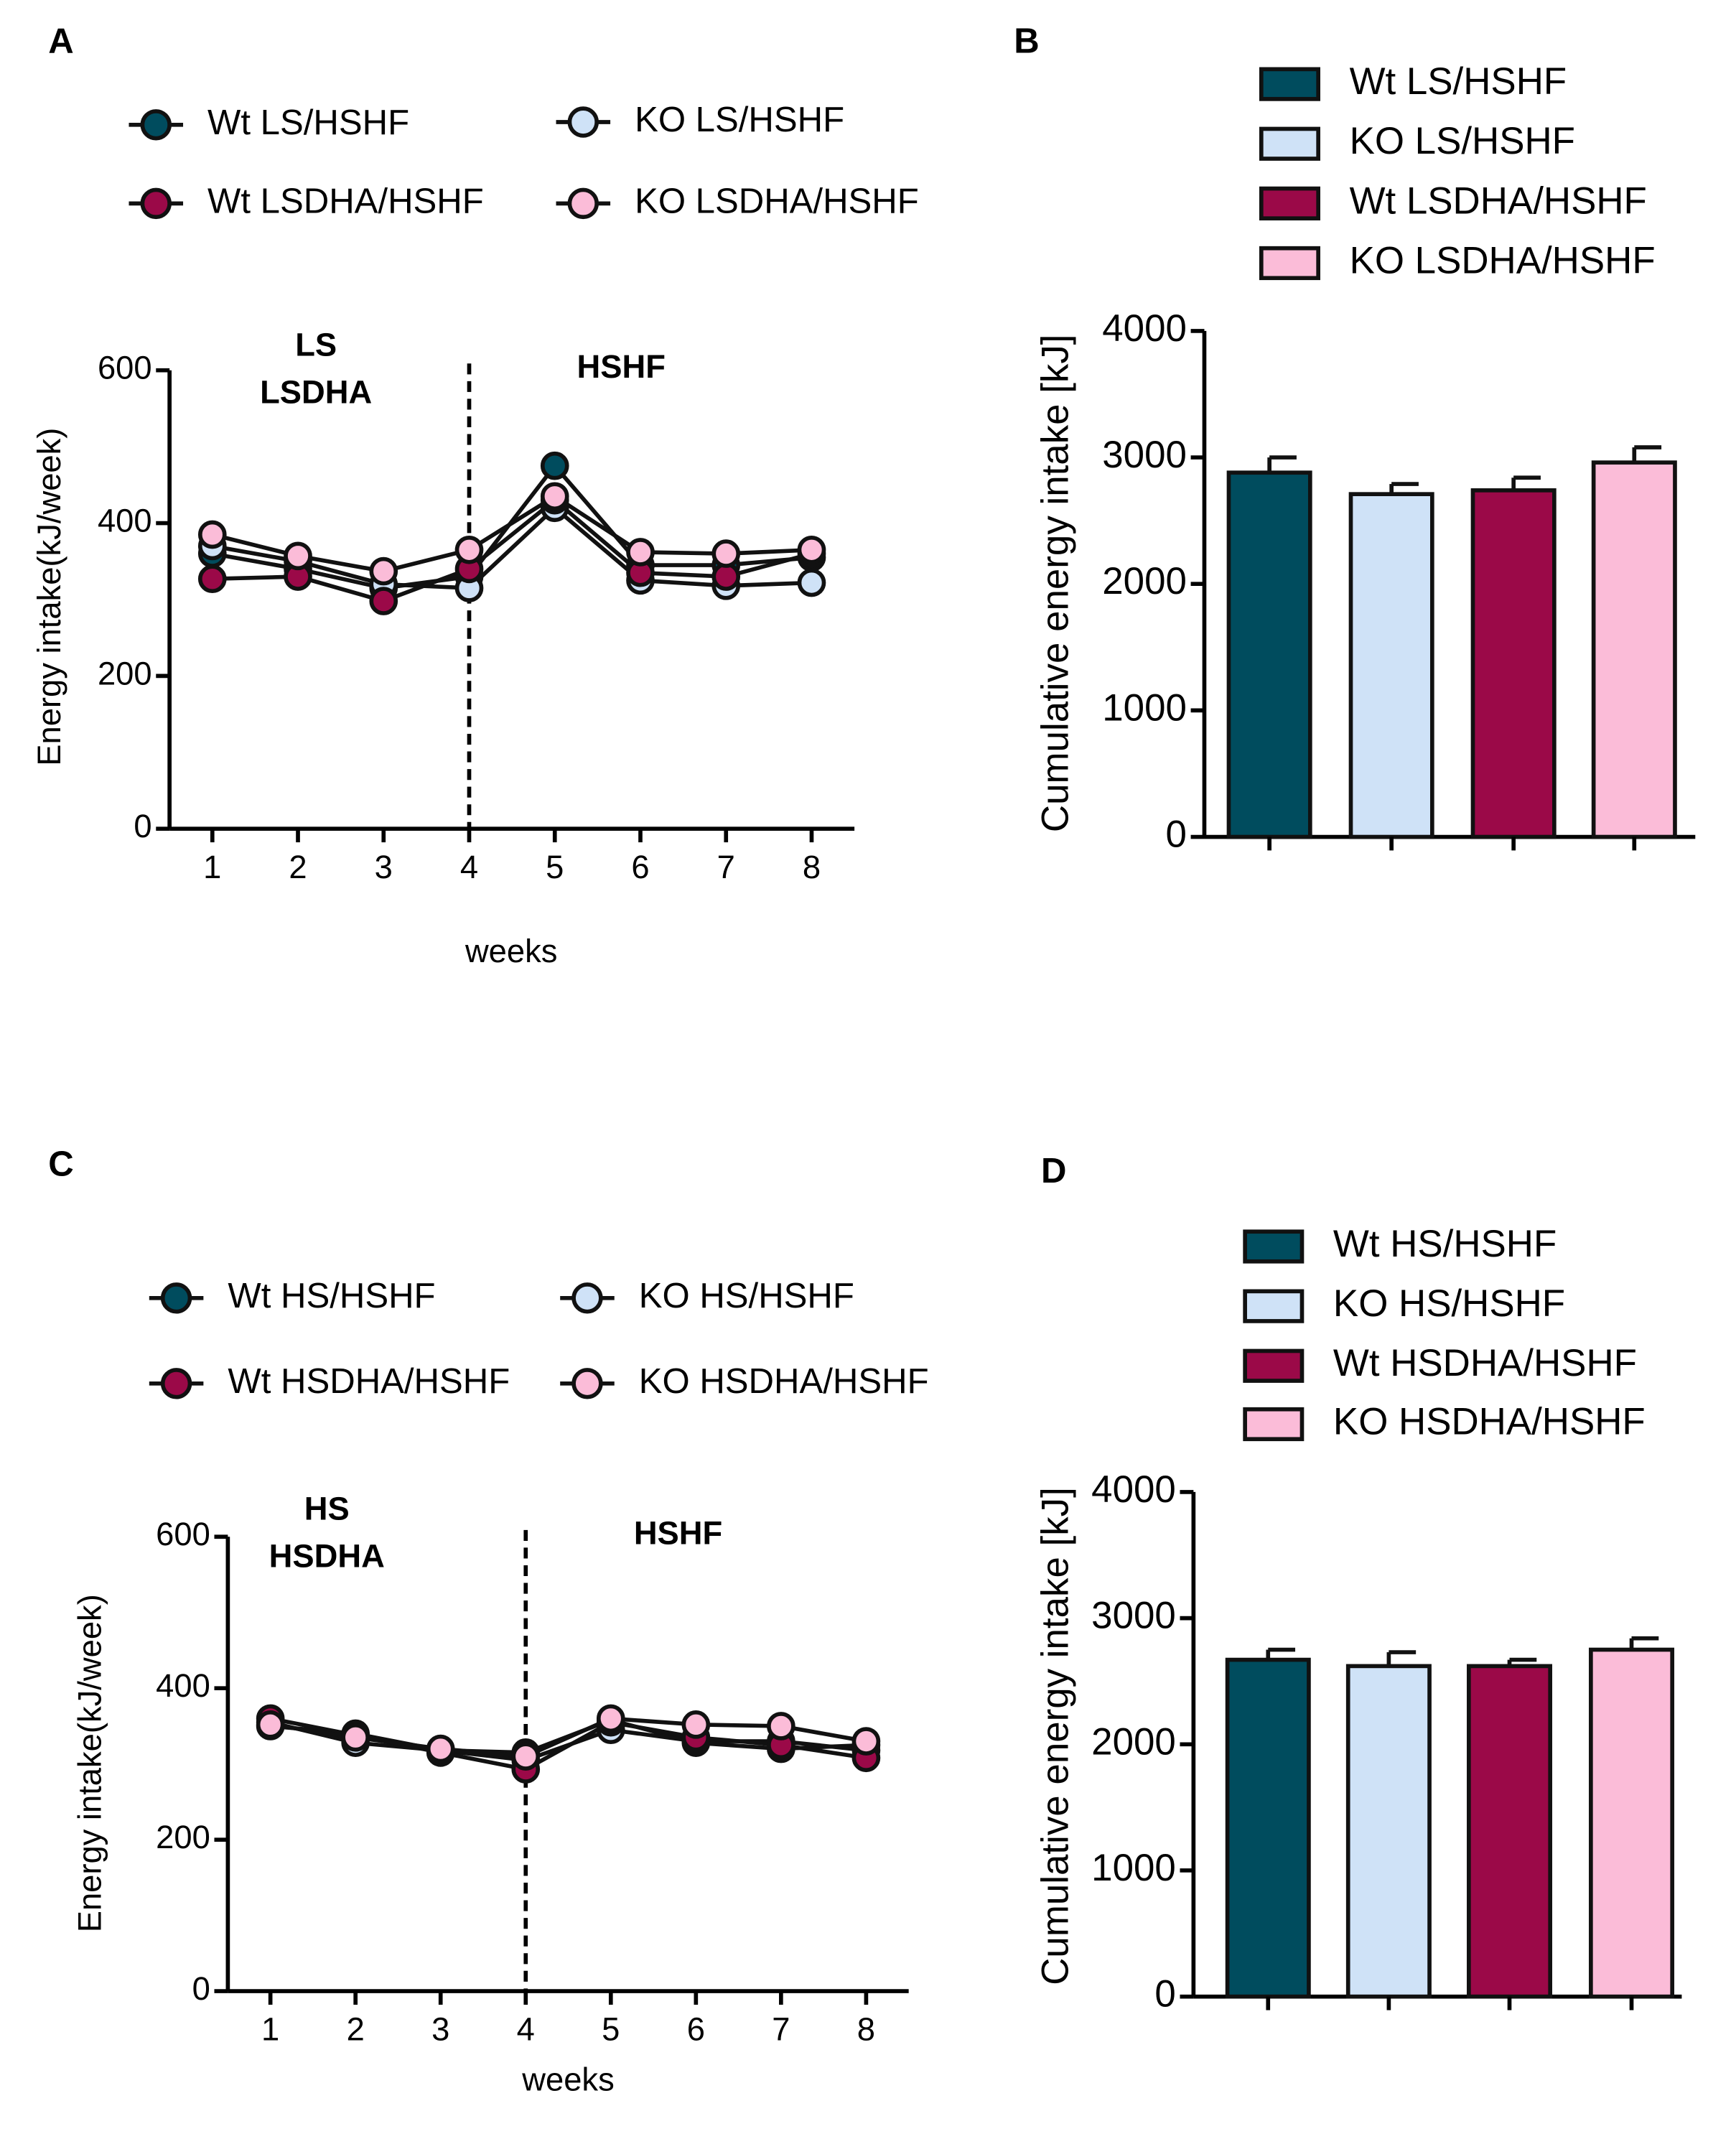 Image resolution: width=1736 pixels, height=2139 pixels. What do you see at coordinates (812, 867) in the screenshot?
I see `x-tick-label: 8` at bounding box center [812, 867].